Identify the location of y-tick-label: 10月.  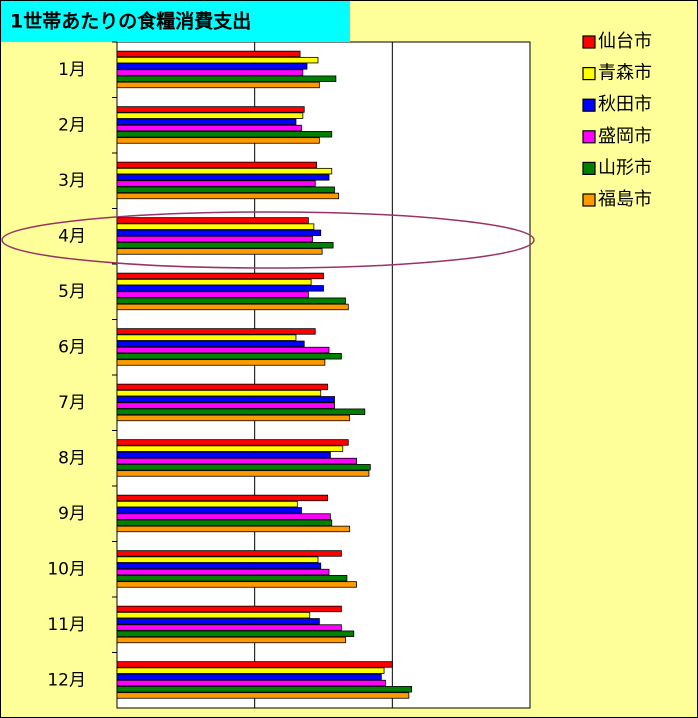
(66, 569).